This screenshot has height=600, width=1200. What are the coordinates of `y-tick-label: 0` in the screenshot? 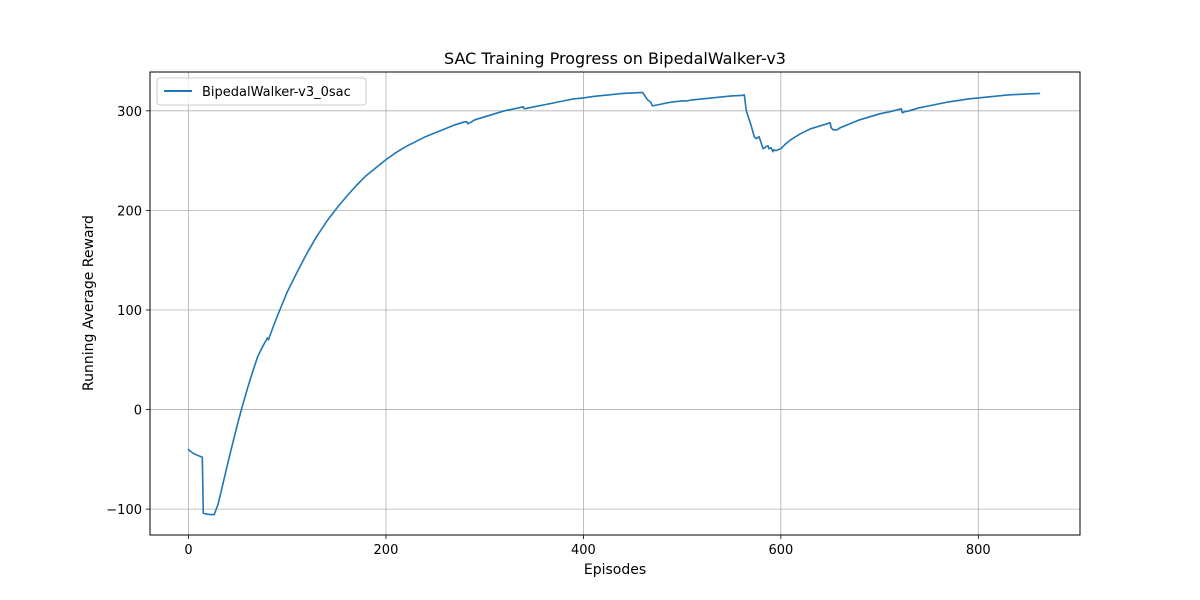 It's located at (138, 411).